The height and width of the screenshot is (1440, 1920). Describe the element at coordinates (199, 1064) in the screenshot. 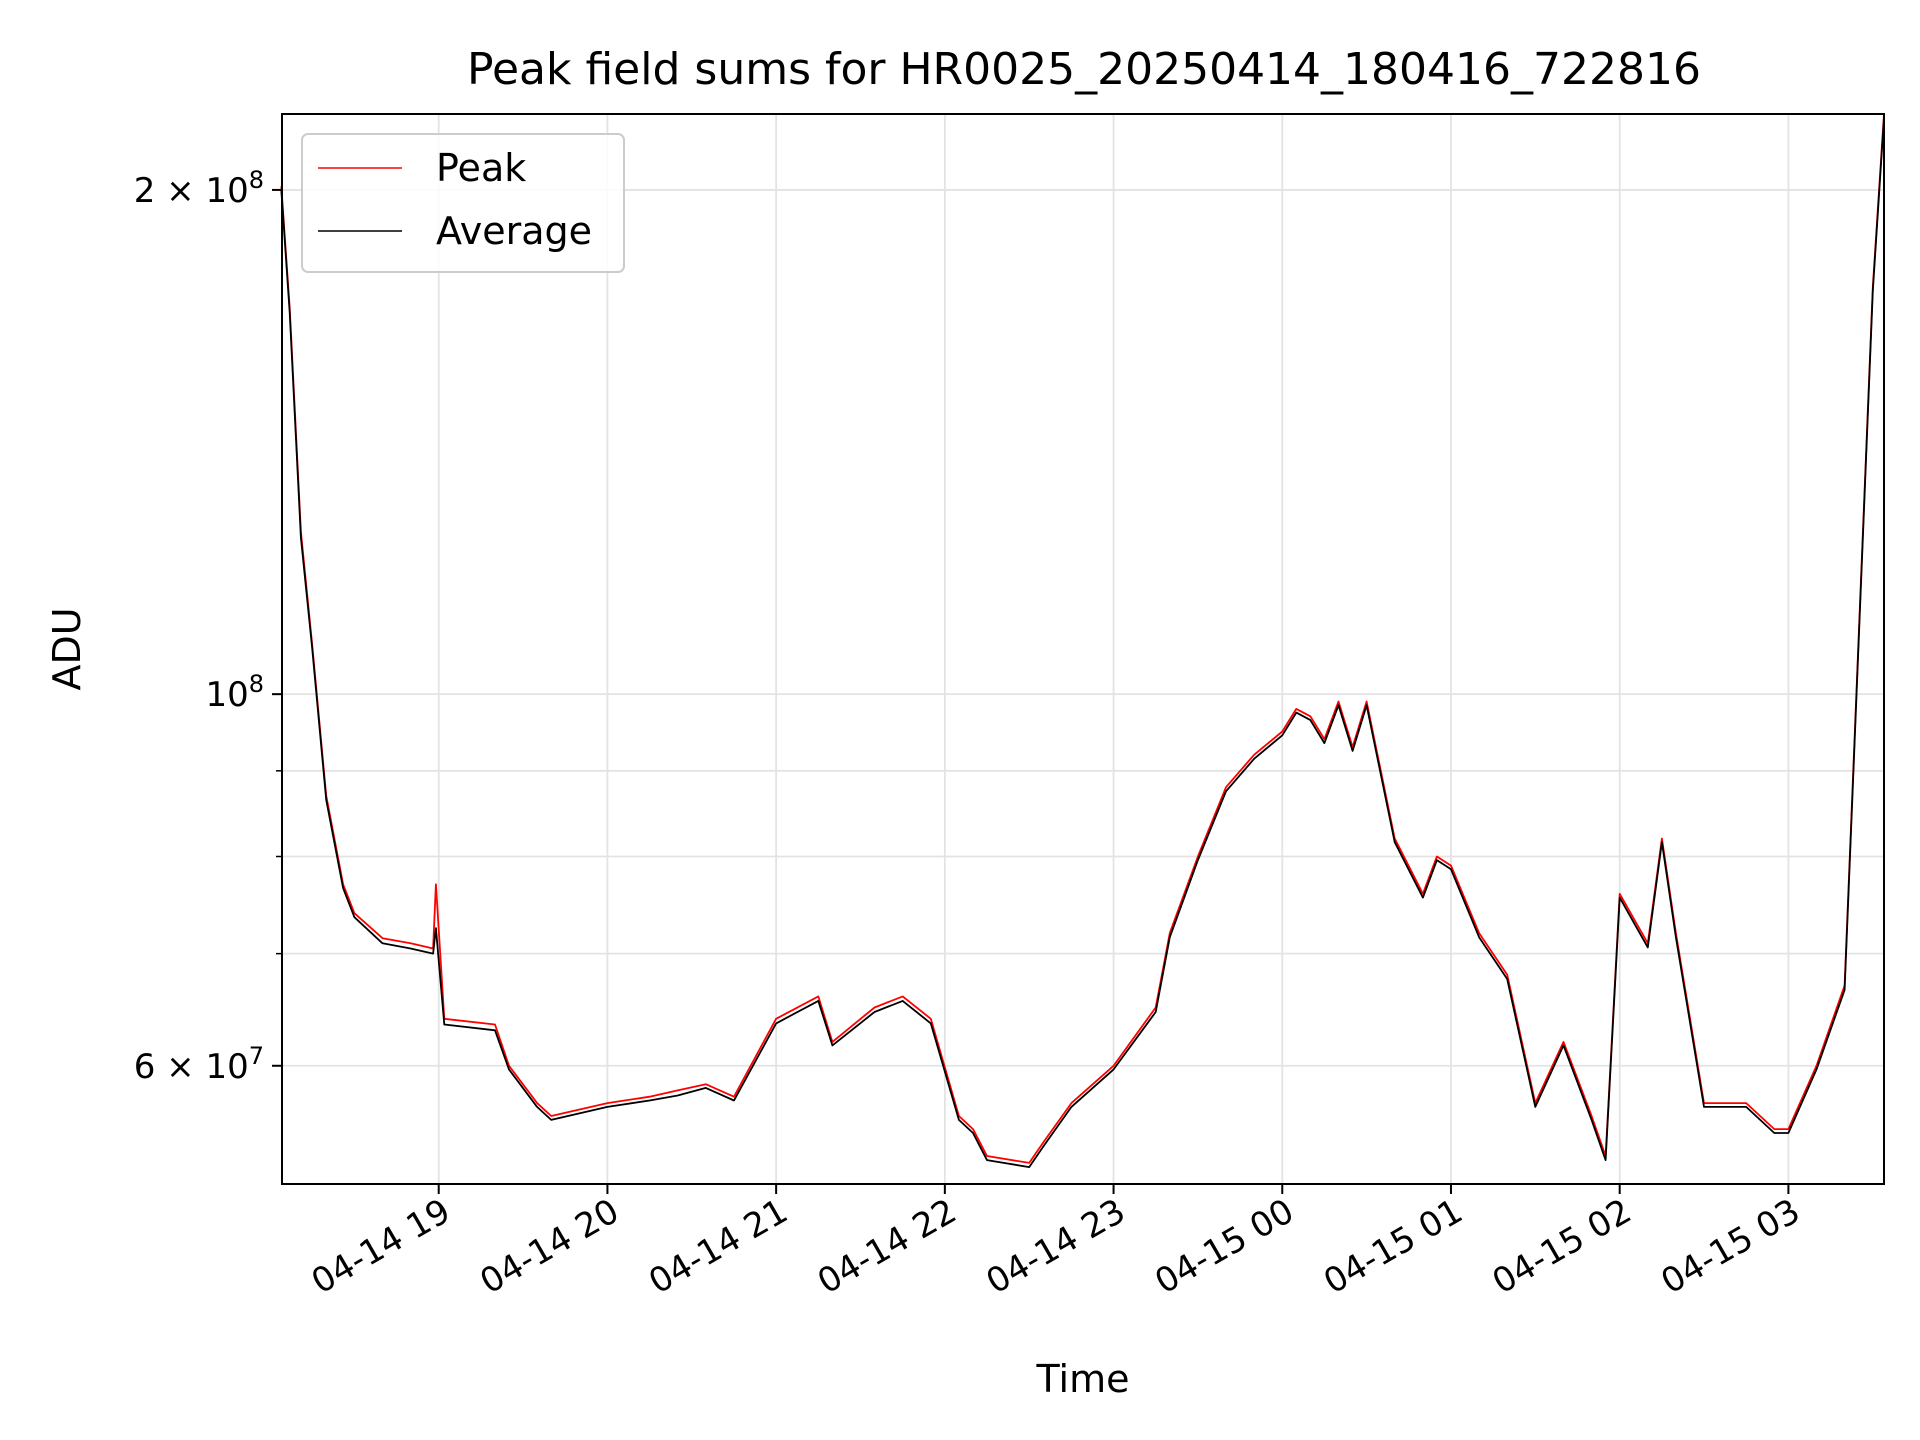

I see `y-tick-label: 6 × 107` at that location.